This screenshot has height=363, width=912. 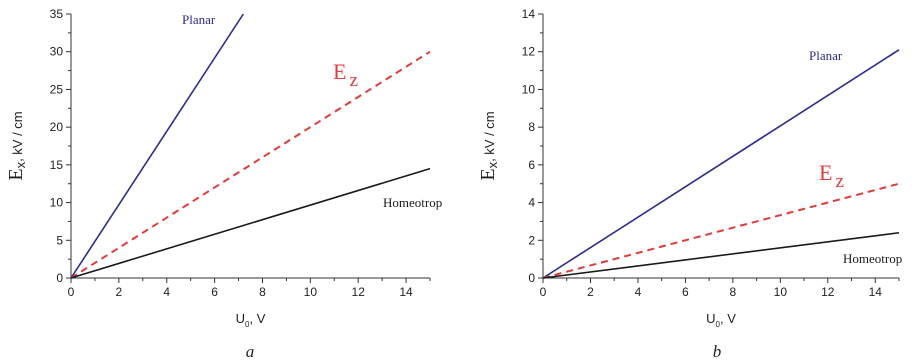 I want to click on y-tick-label: 15, so click(x=57, y=165).